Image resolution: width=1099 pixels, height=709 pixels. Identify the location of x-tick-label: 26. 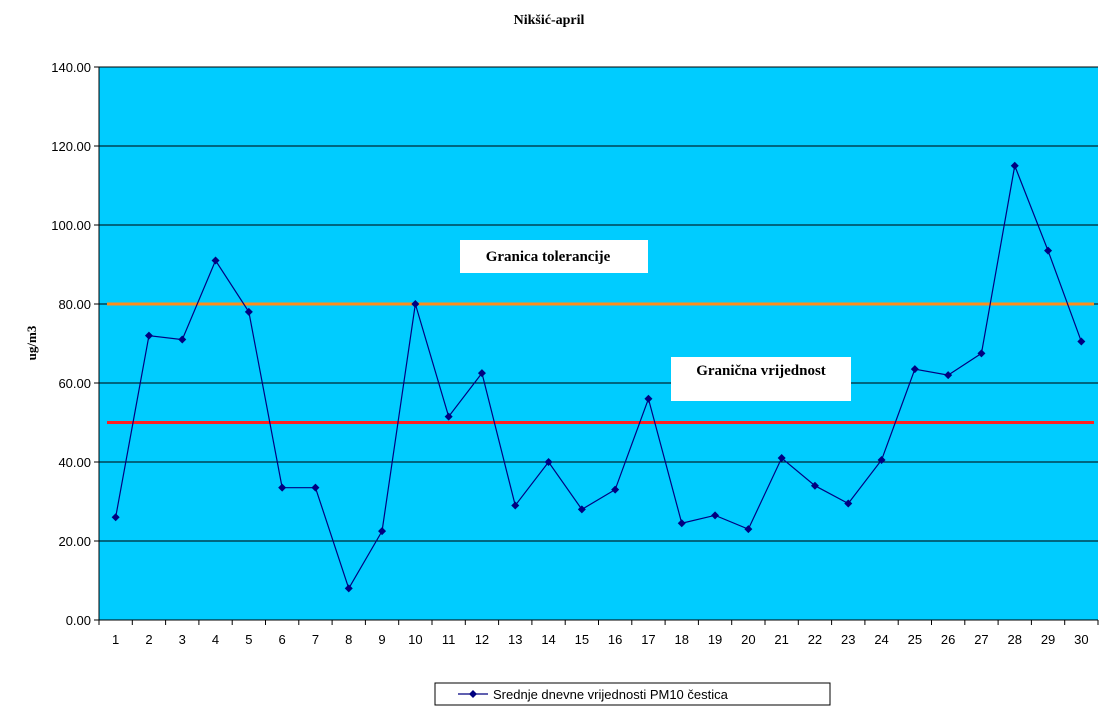
(948, 639).